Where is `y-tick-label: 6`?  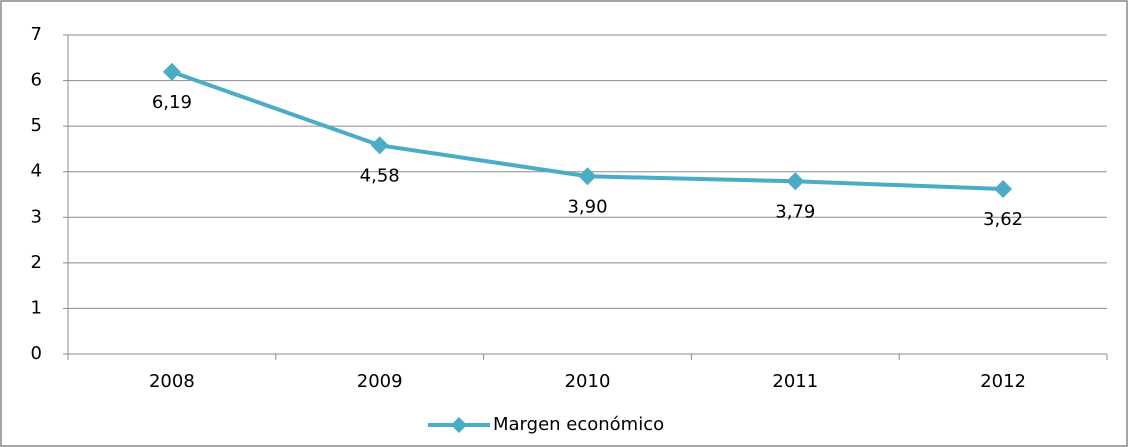 y-tick-label: 6 is located at coordinates (36, 80).